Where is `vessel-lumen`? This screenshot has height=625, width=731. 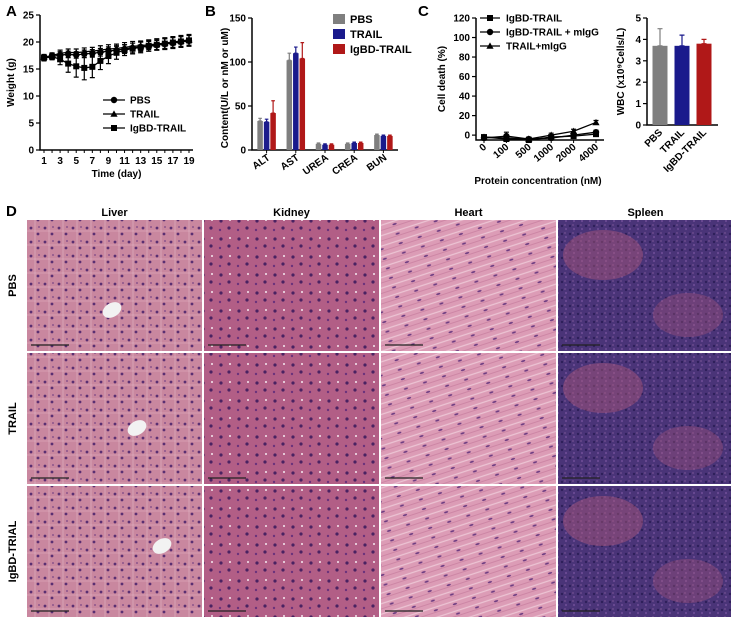 vessel-lumen is located at coordinates (162, 546).